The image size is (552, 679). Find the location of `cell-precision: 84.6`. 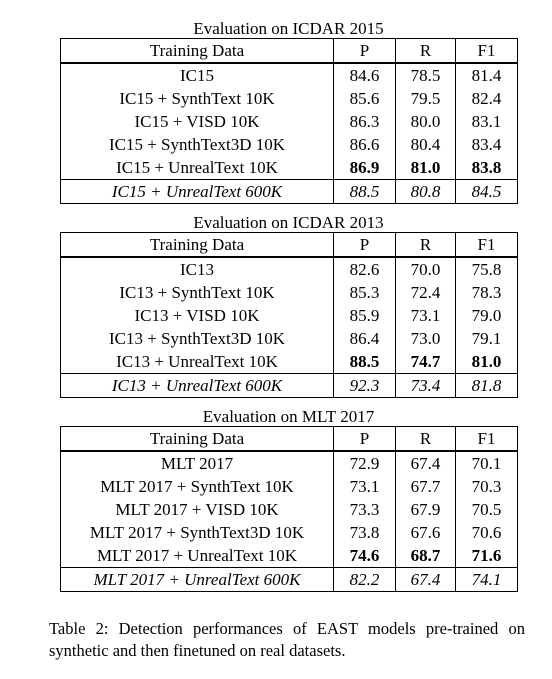

cell-precision: 84.6 is located at coordinates (364, 74).